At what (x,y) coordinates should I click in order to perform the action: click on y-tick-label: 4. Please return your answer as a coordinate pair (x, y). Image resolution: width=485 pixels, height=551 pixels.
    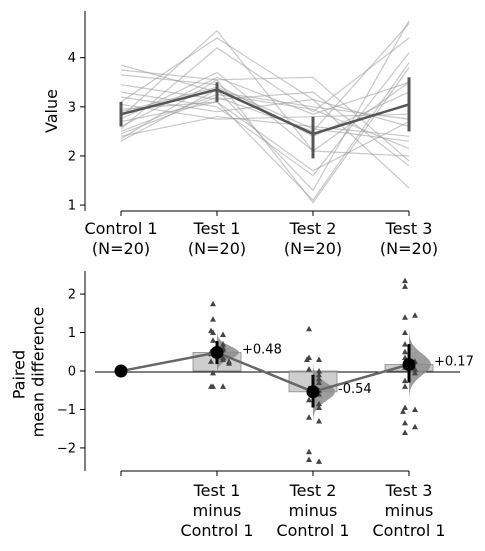
    Looking at the image, I should click on (72, 58).